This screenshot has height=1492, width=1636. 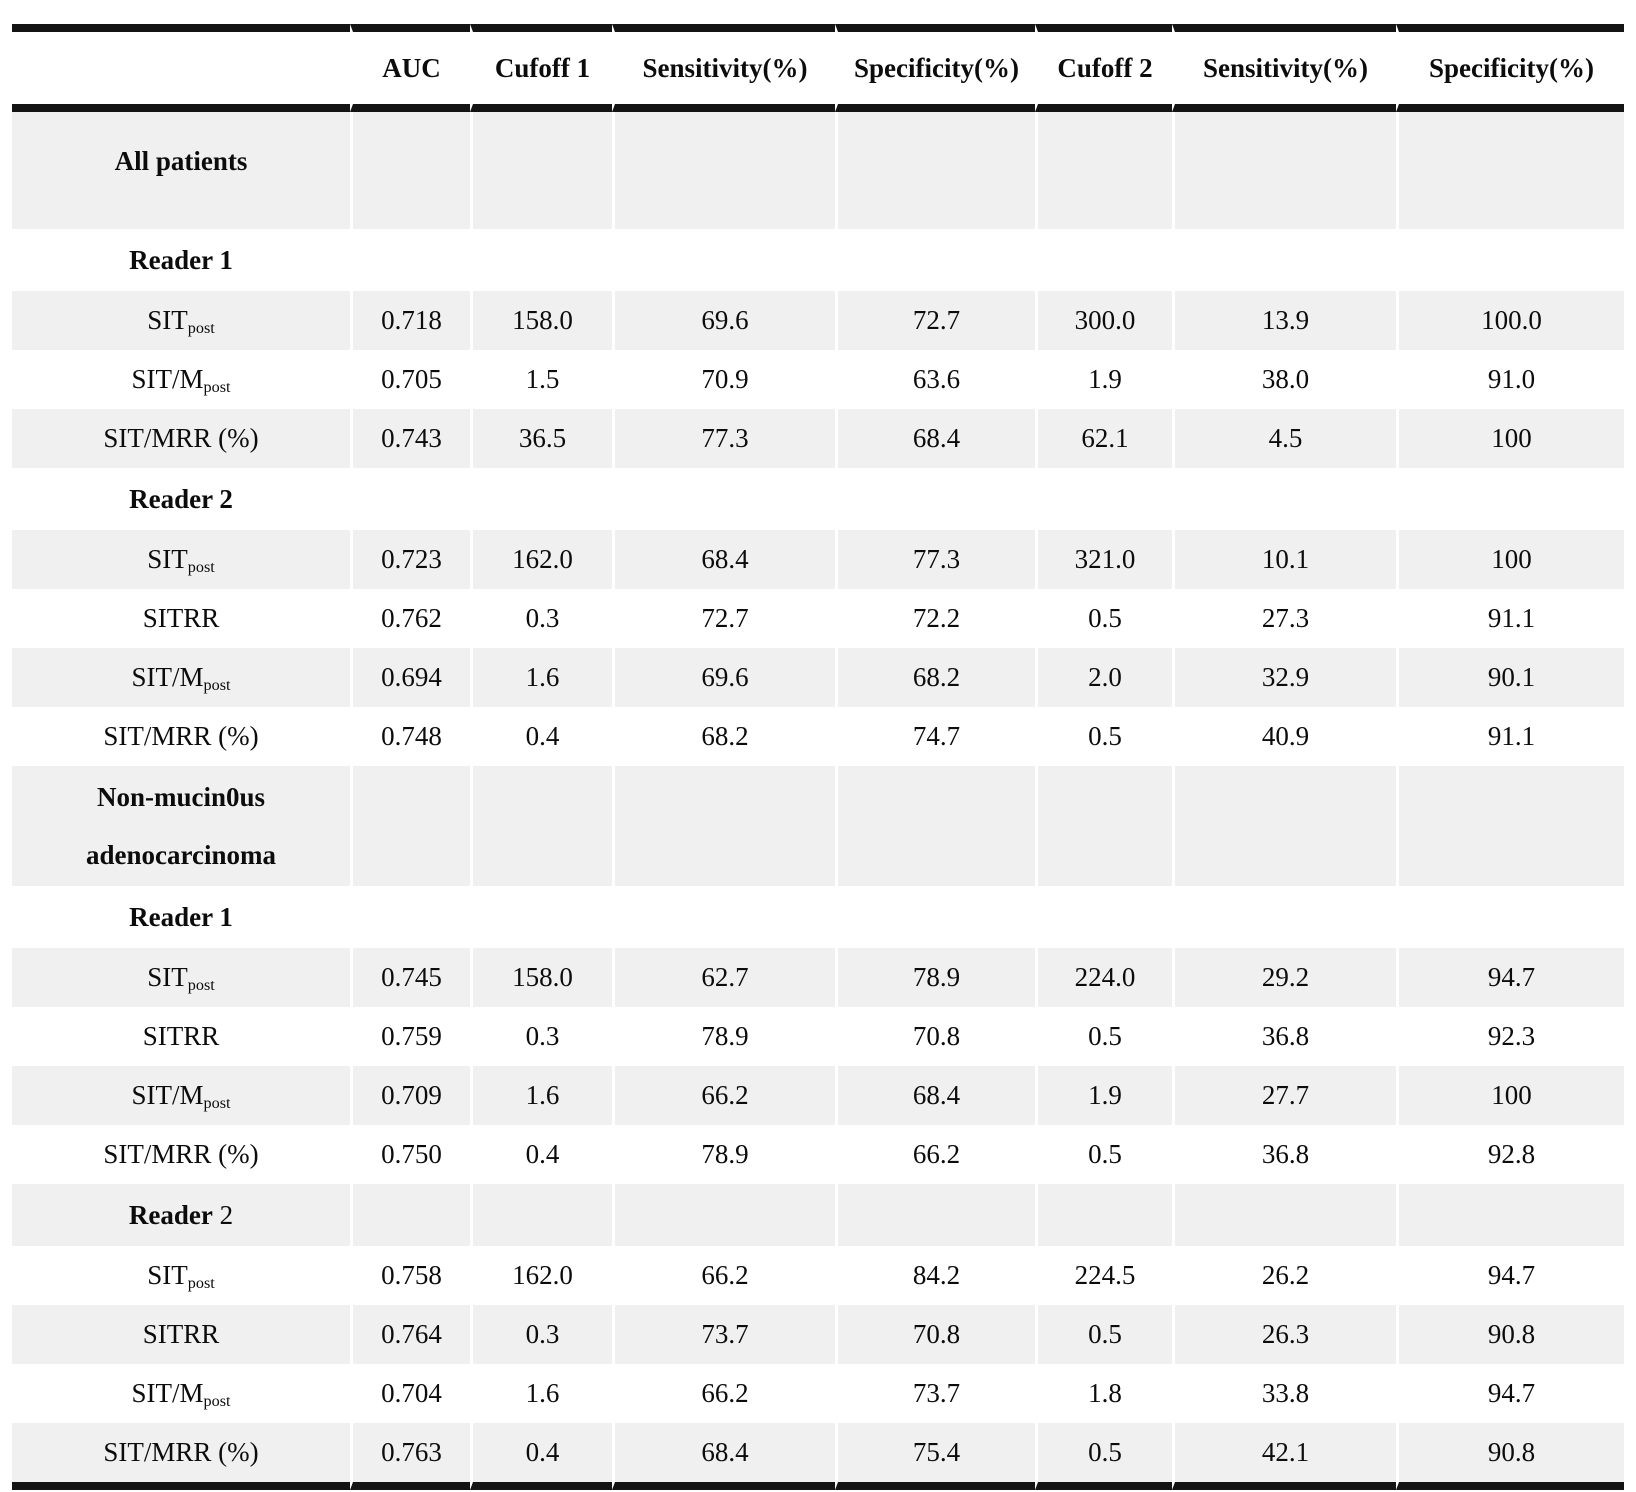 I want to click on value-cell: 91.1, so click(x=1510, y=618).